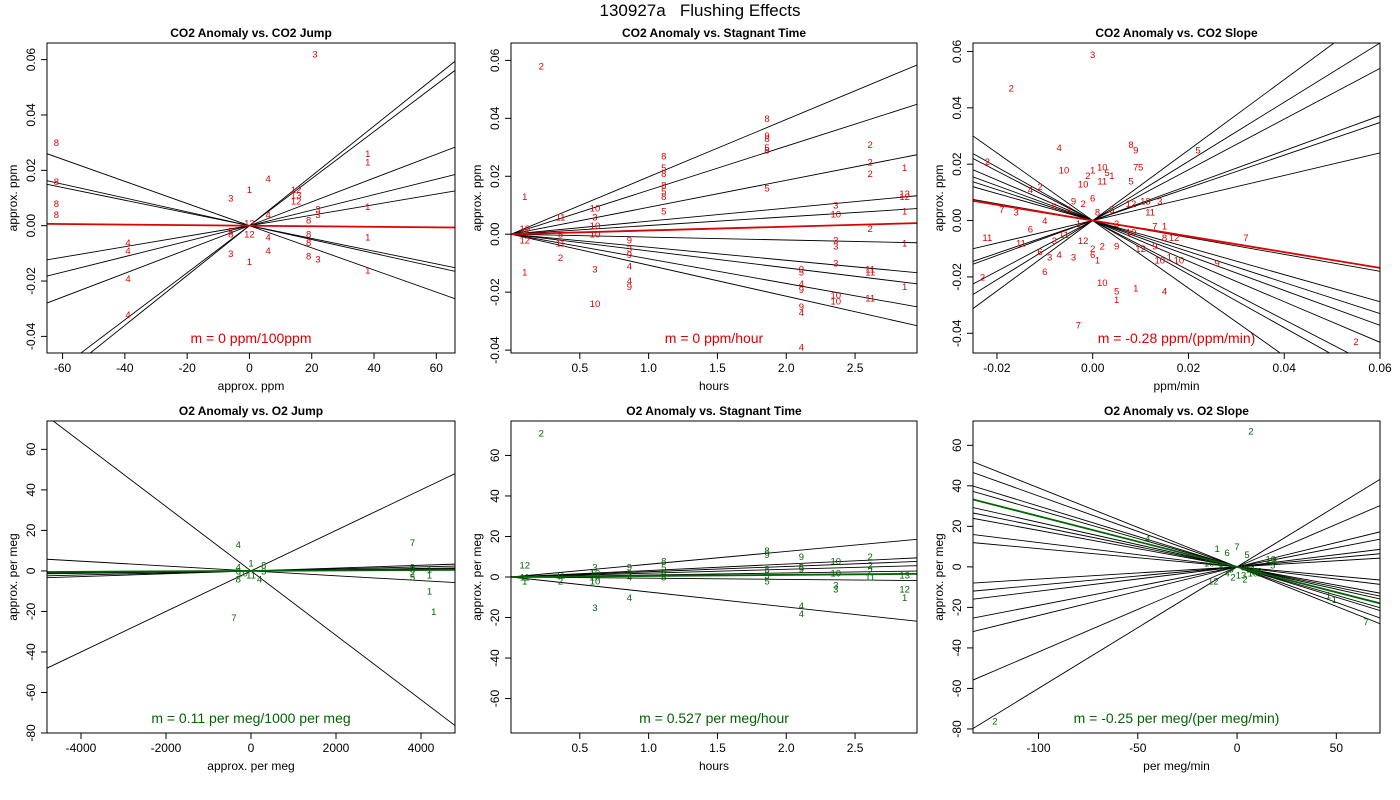  What do you see at coordinates (125, 368) in the screenshot?
I see `x-tick-label: -40` at bounding box center [125, 368].